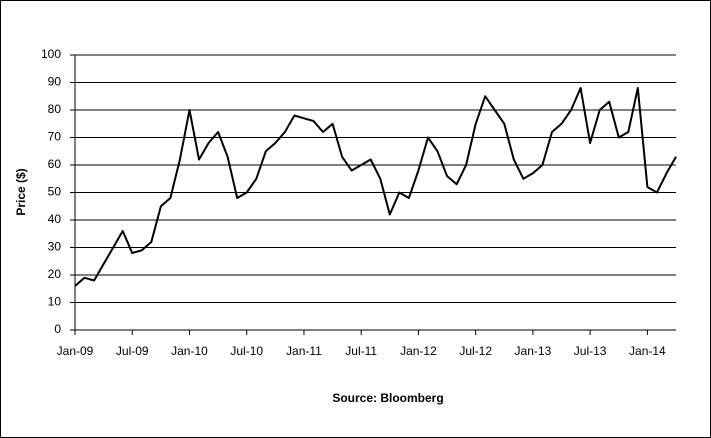  Describe the element at coordinates (132, 351) in the screenshot. I see `x-tick-label: Jul-09` at that location.